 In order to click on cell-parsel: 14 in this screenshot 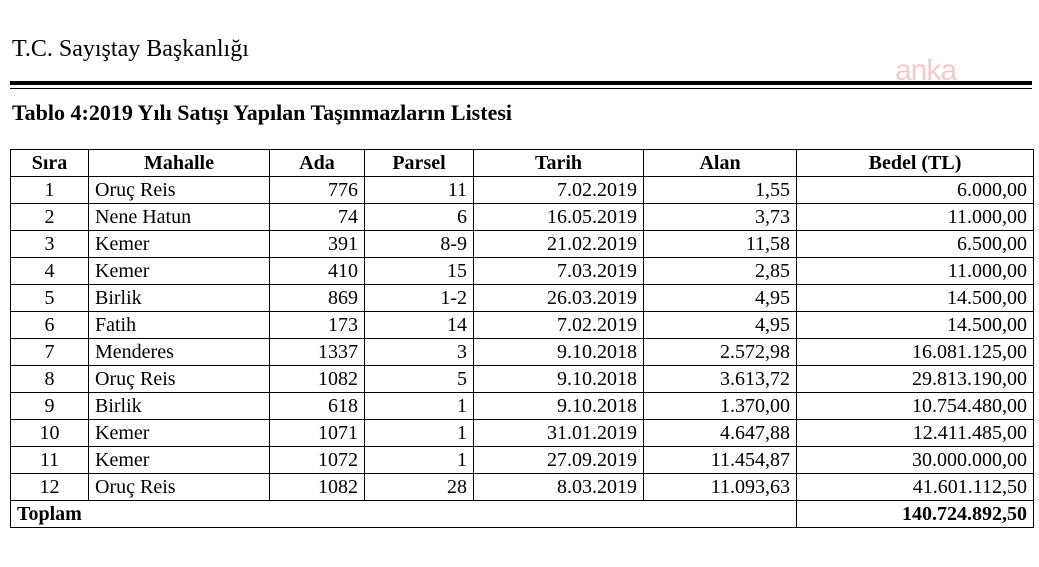, I will do `click(419, 325)`.